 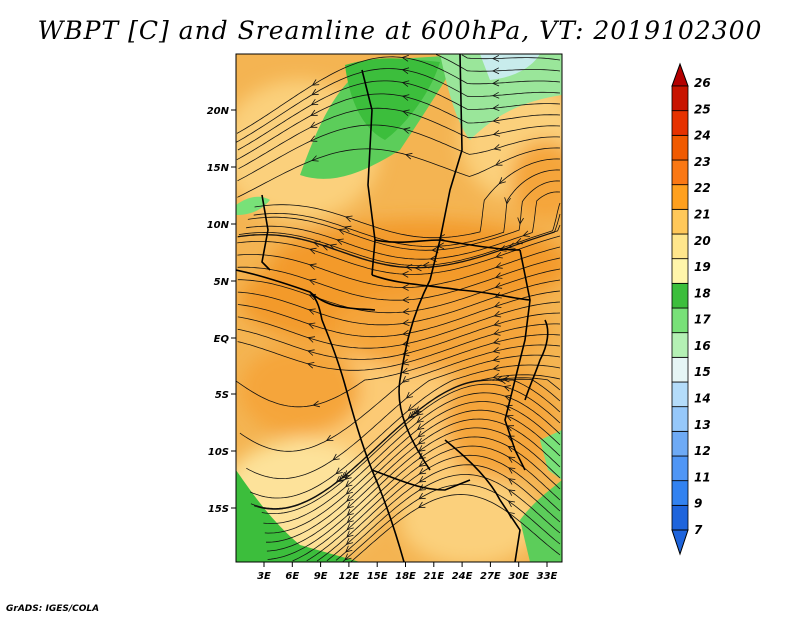 What do you see at coordinates (702, 241) in the screenshot?
I see `colorbar-label: 20` at bounding box center [702, 241].